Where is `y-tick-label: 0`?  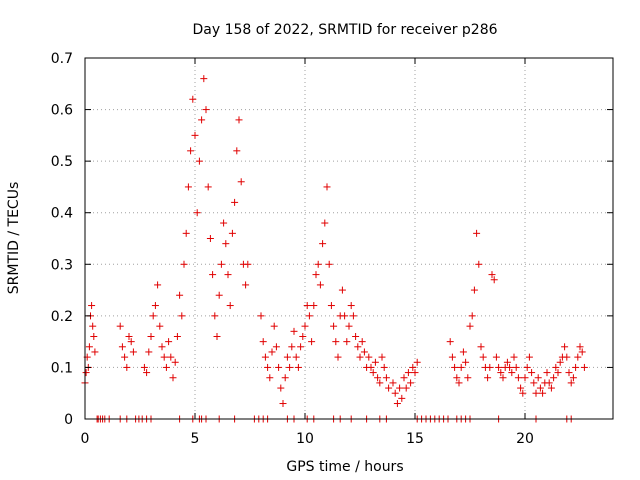 y-tick-label: 0 is located at coordinates (68, 420).